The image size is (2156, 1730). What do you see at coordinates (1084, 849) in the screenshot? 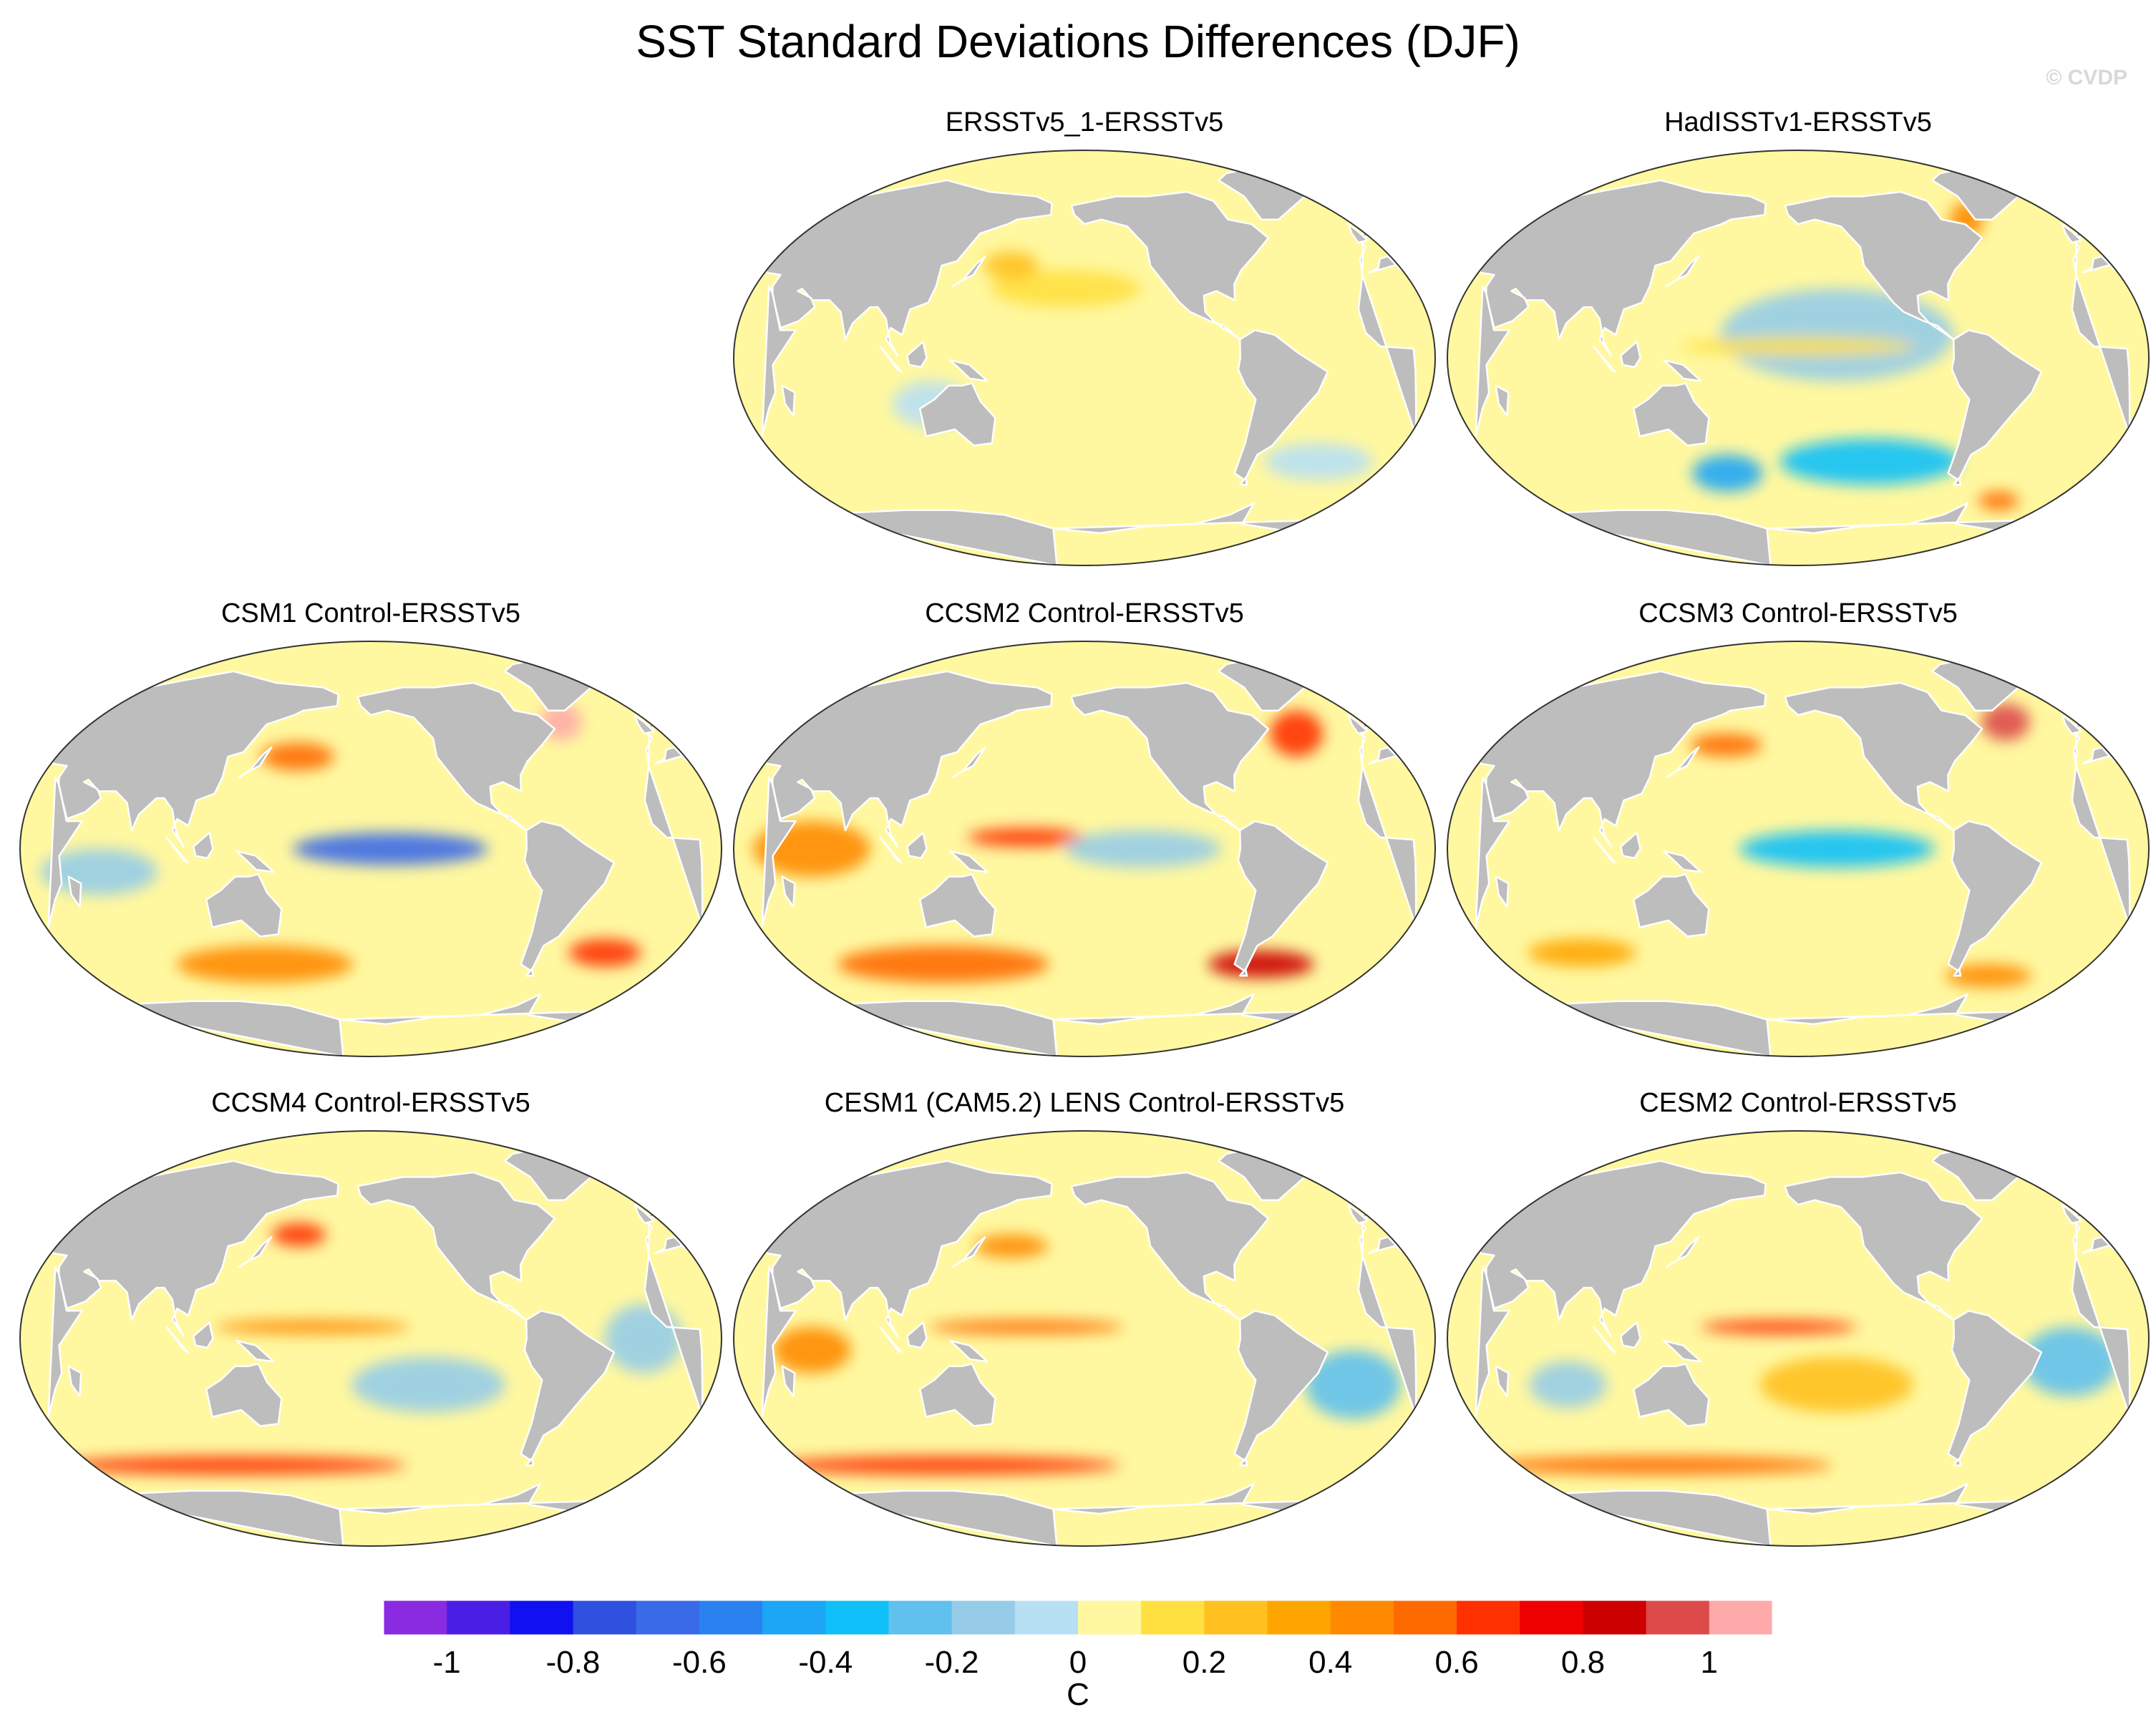
I see `map-outline` at bounding box center [1084, 849].